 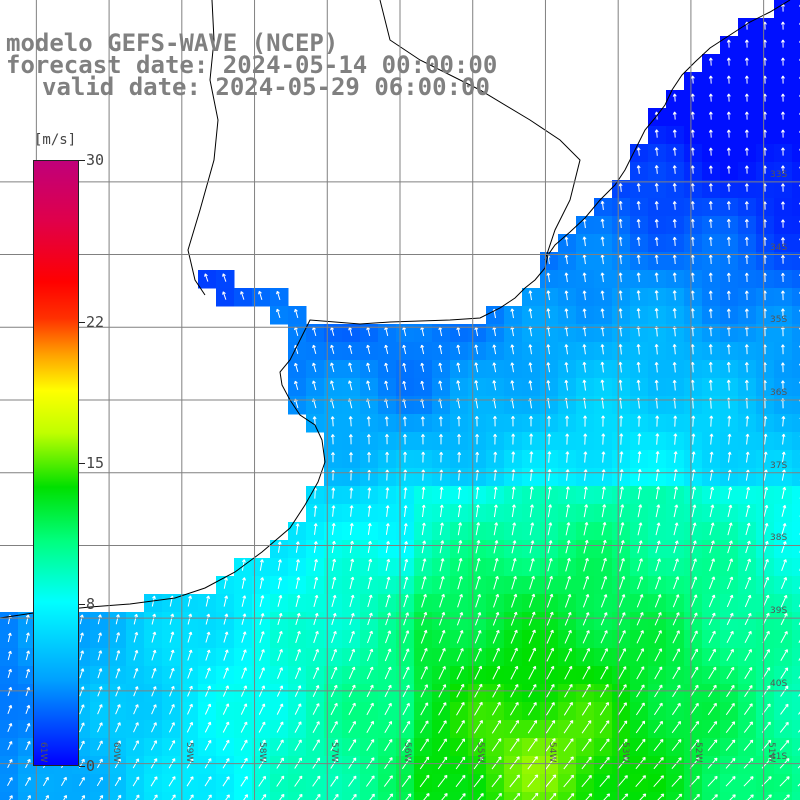 I want to click on forecast-date: forecast date: 2024-05-14 00:00:00, so click(x=252, y=65).